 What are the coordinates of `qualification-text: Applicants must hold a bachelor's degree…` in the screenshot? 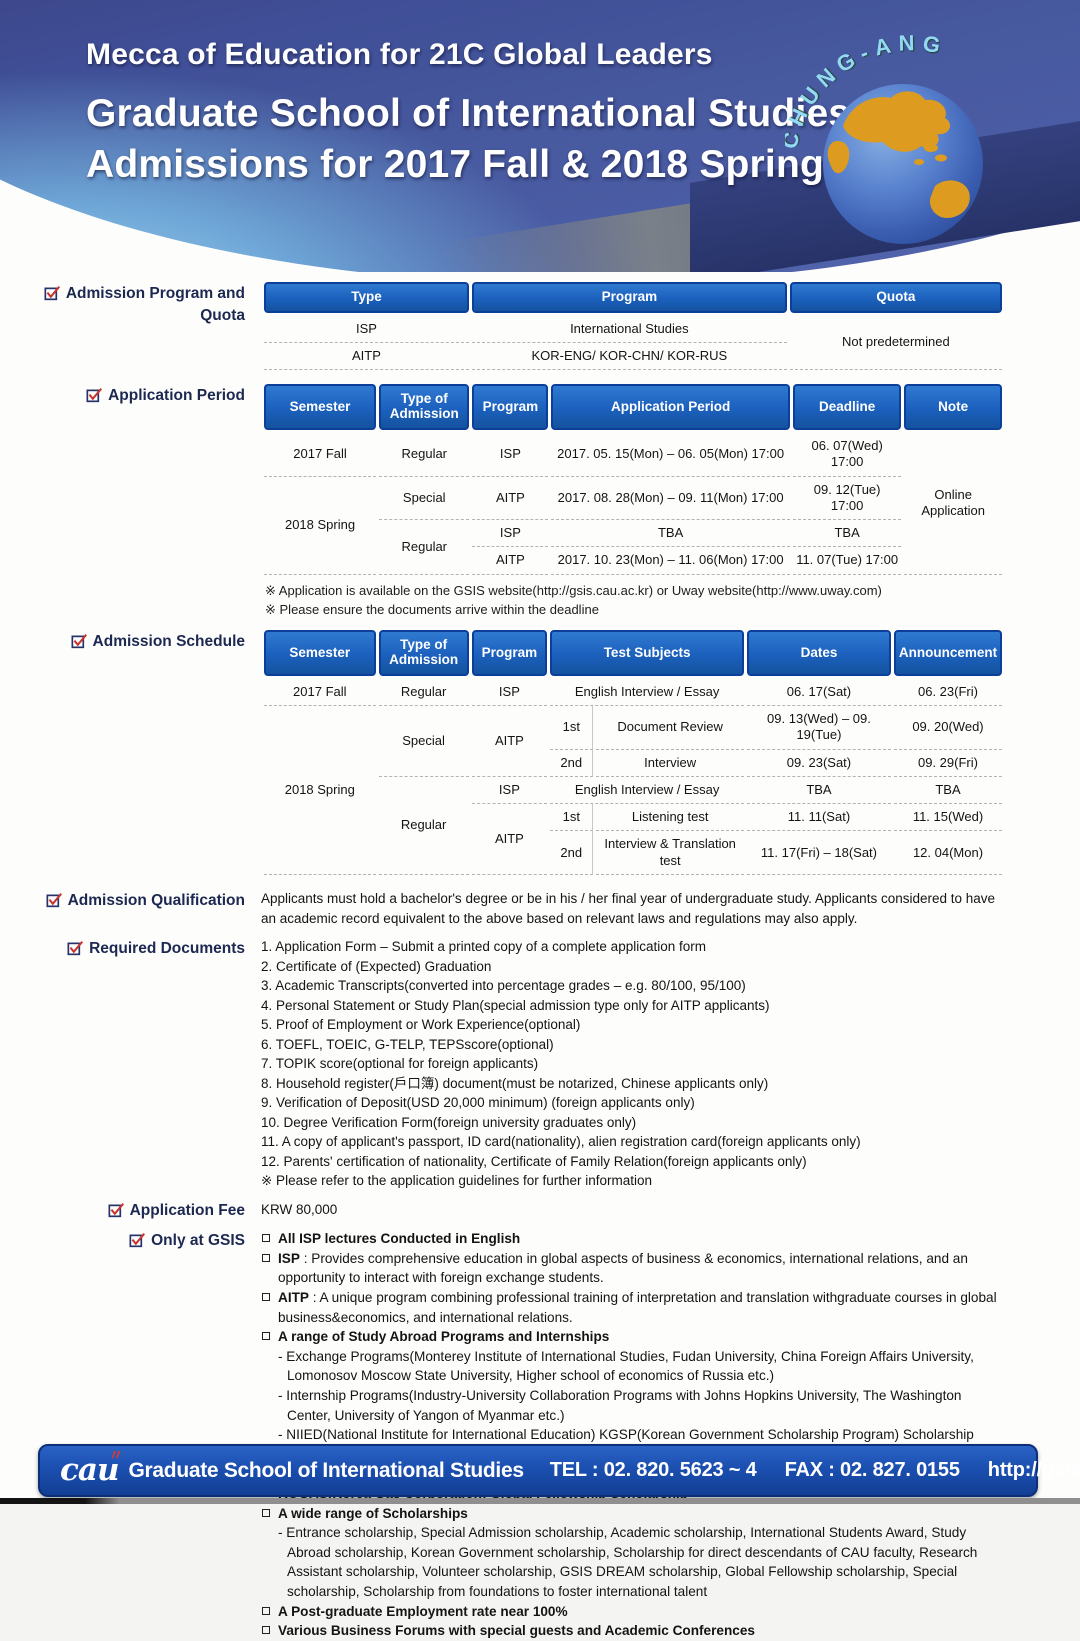 It's located at (628, 908).